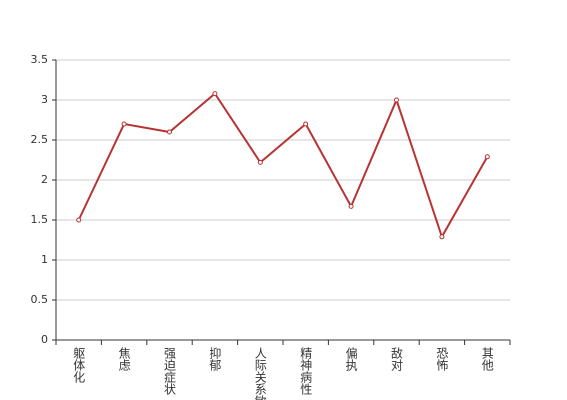 The height and width of the screenshot is (400, 567). What do you see at coordinates (40, 219) in the screenshot?
I see `y-tick-label: 1.5` at bounding box center [40, 219].